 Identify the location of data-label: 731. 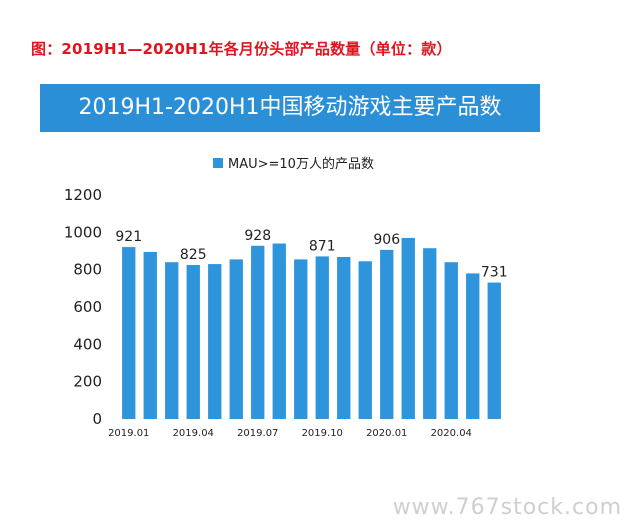
(494, 273).